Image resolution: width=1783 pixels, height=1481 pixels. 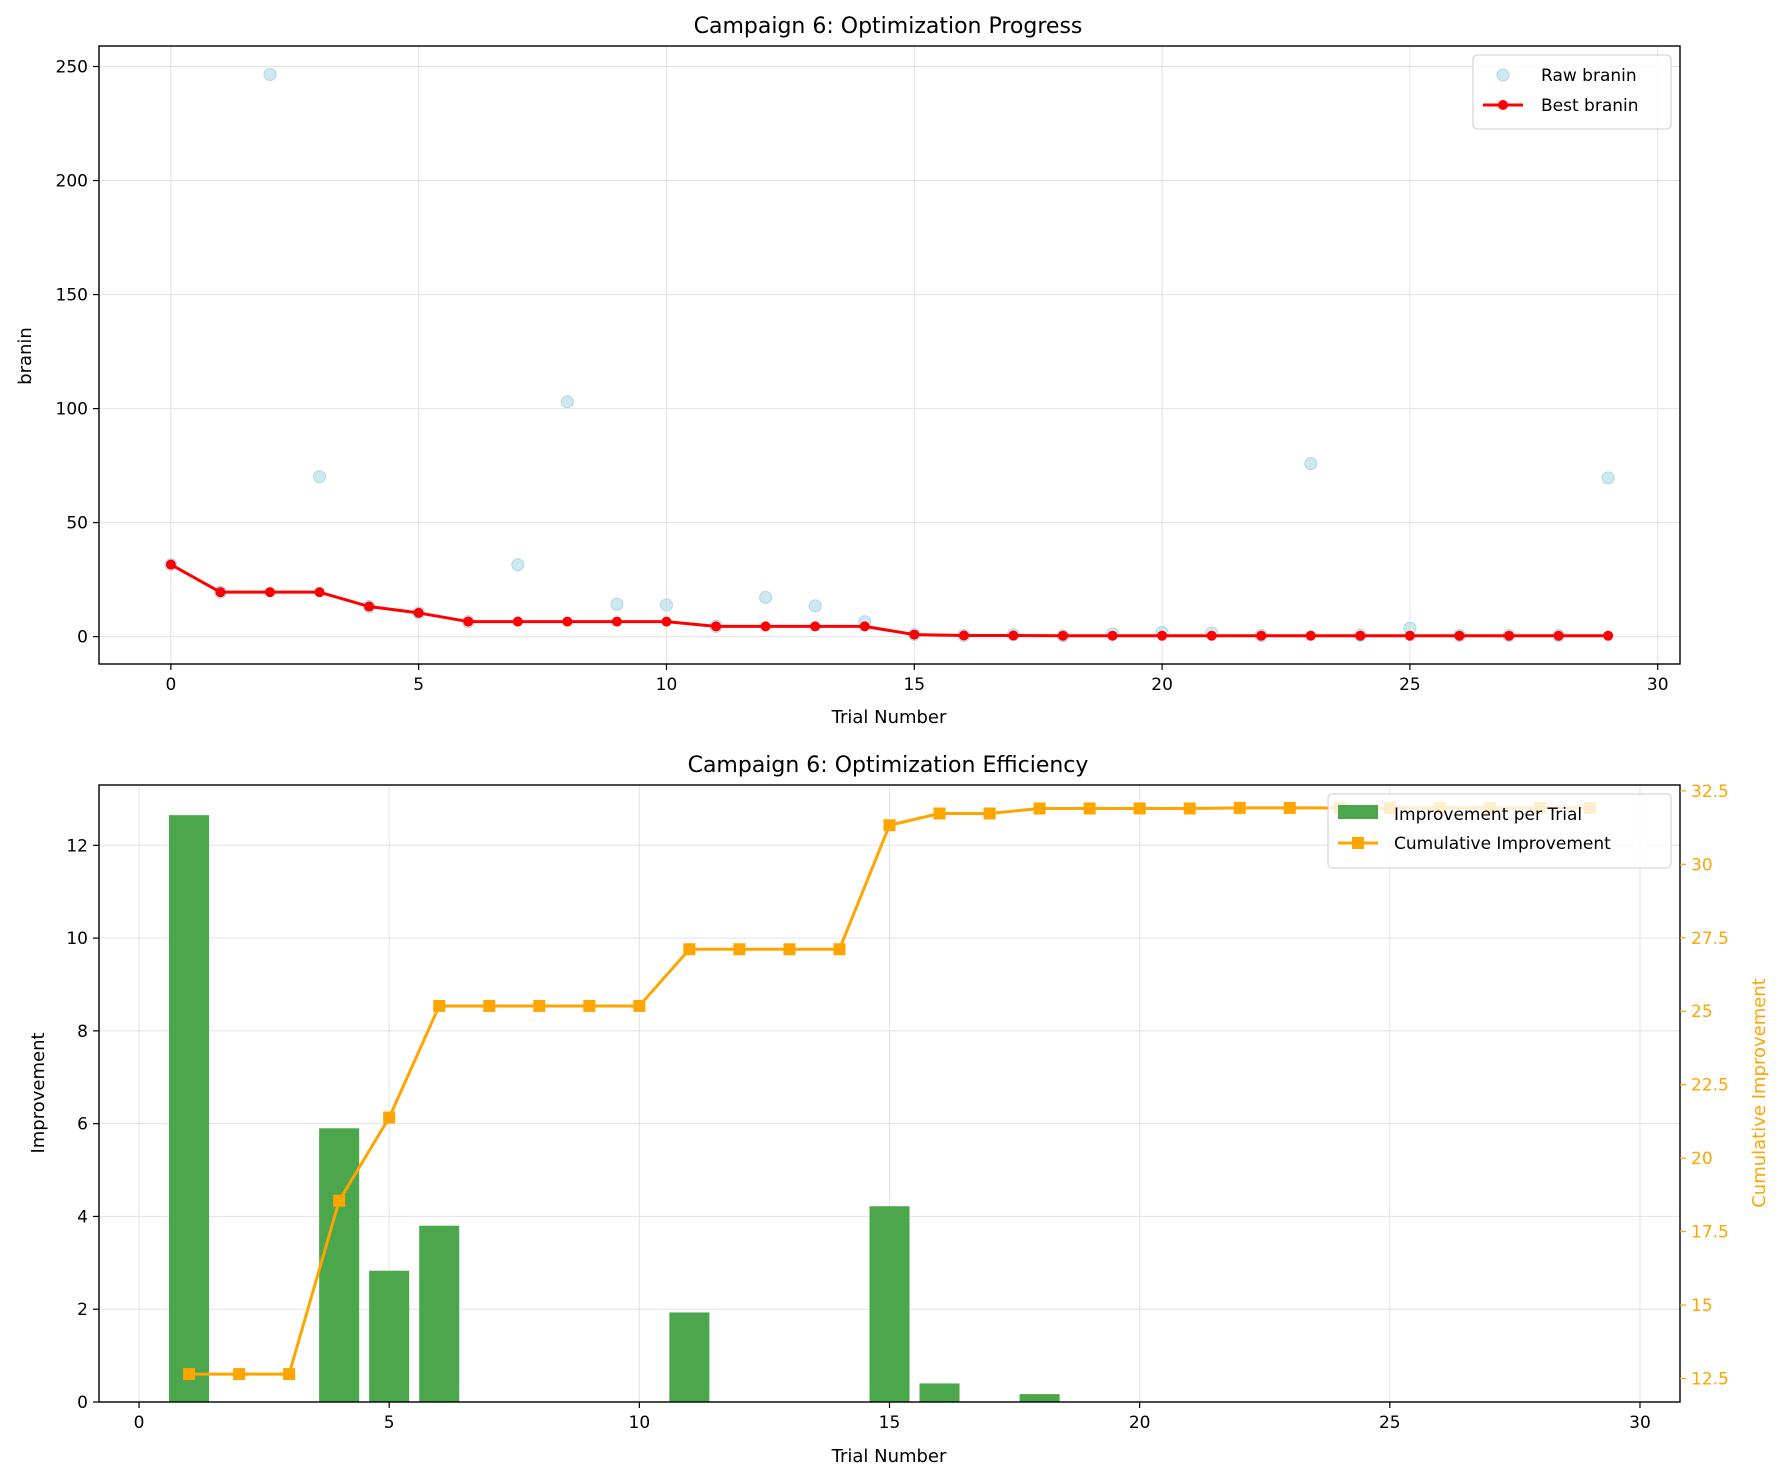 I want to click on progress-y-tick-label: 250, so click(x=72, y=68).